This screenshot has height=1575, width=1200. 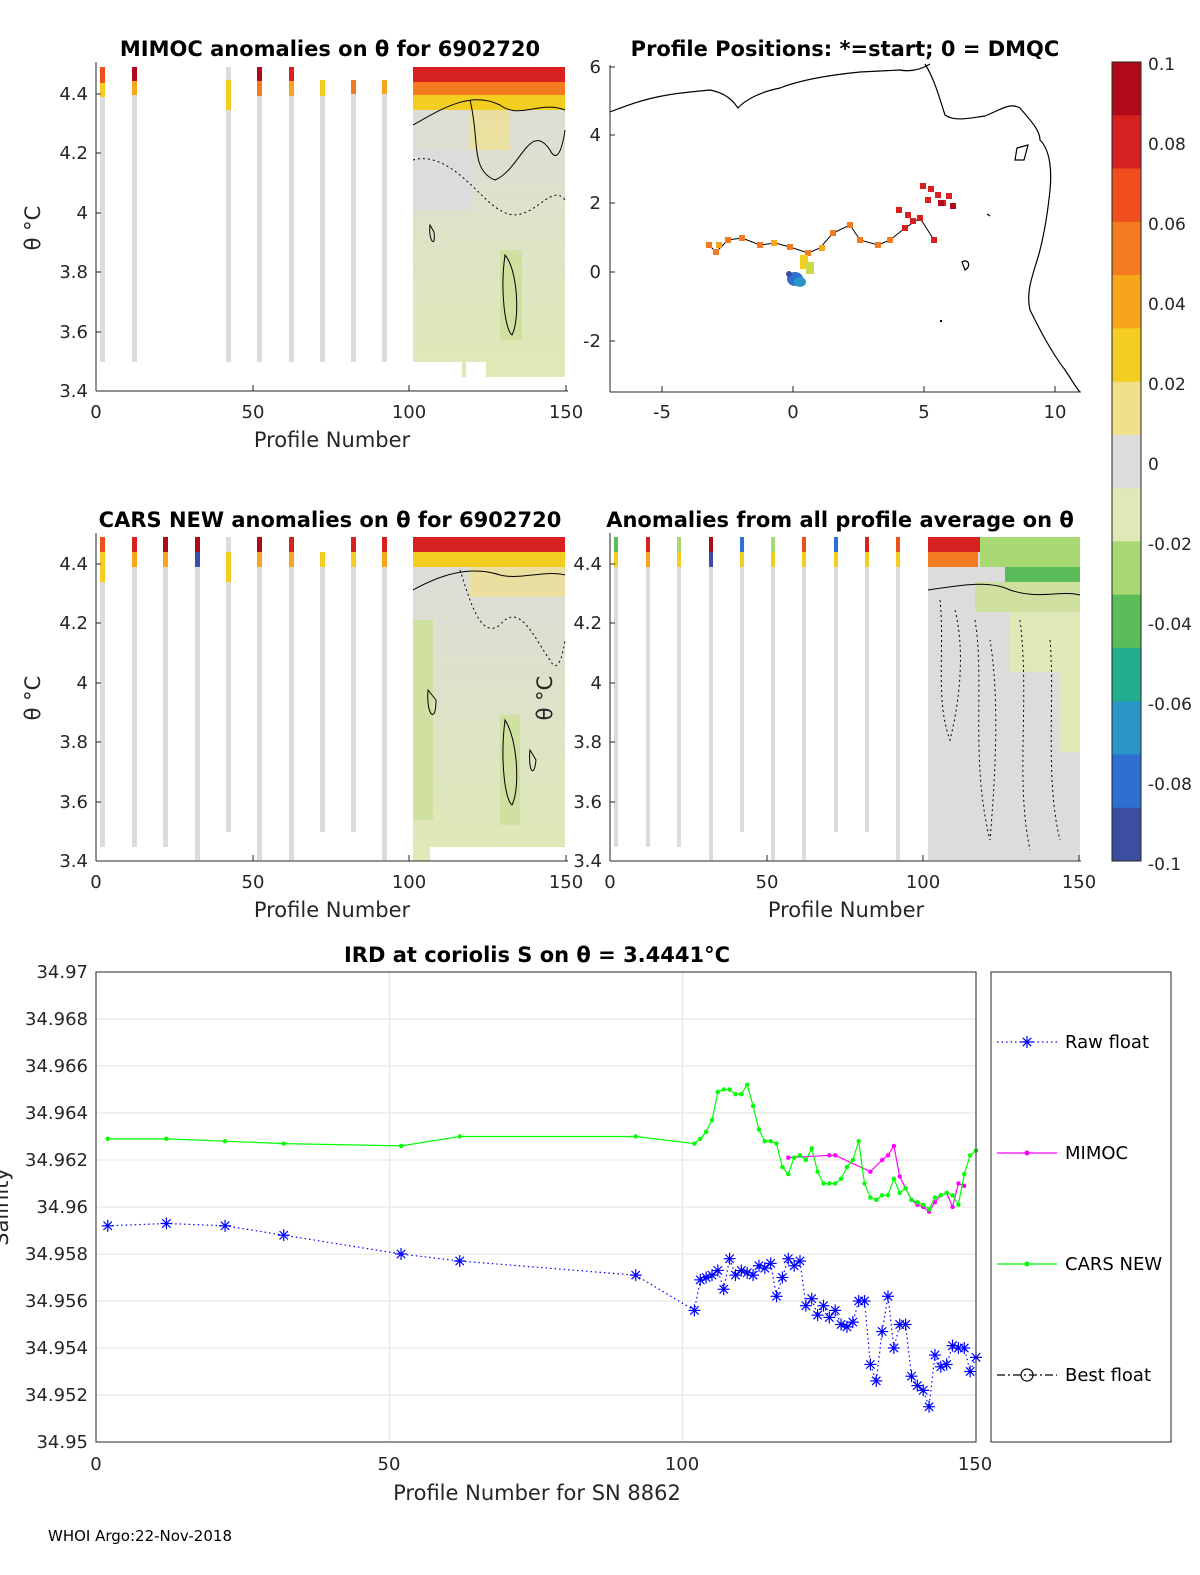 I want to click on cars-ylabel: θ °C, so click(x=33, y=698).